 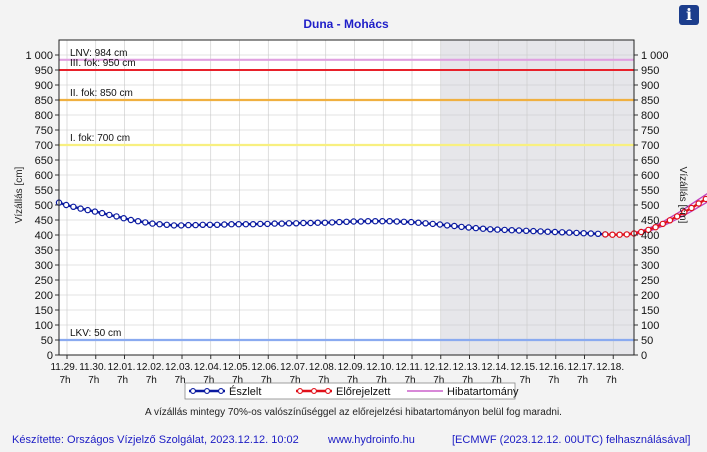 What do you see at coordinates (44, 176) in the screenshot?
I see `y-tick-label-left: 600` at bounding box center [44, 176].